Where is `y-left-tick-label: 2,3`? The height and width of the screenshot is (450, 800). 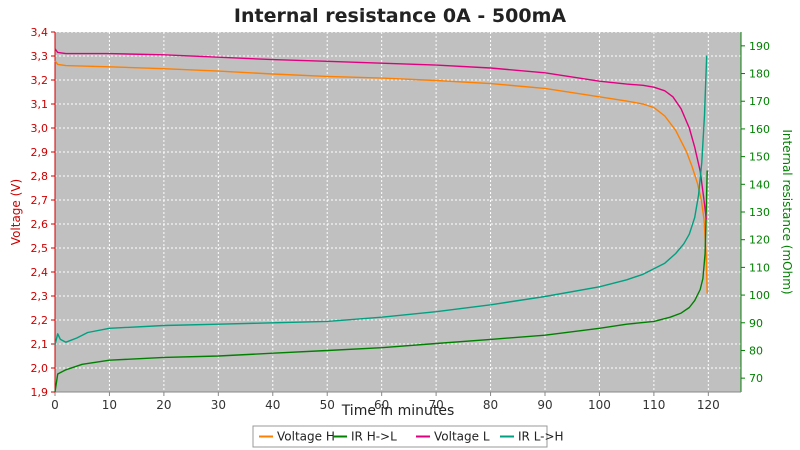
y-left-tick-label: 2,3 is located at coordinates (40, 296).